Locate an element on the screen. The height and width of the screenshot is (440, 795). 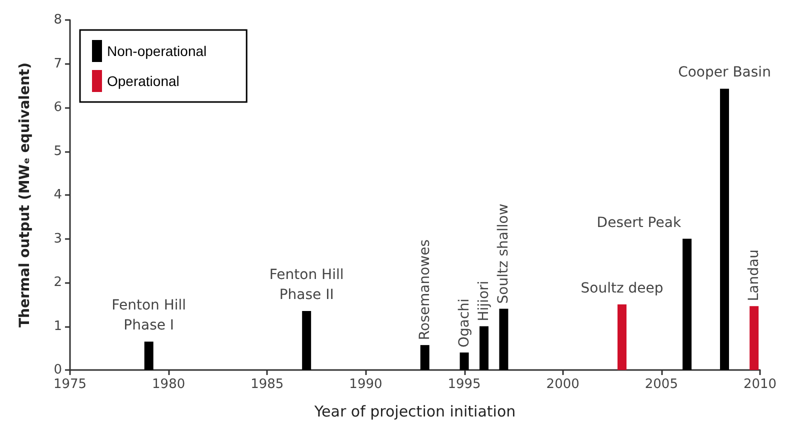
annotation: Ogachi is located at coordinates (464, 323).